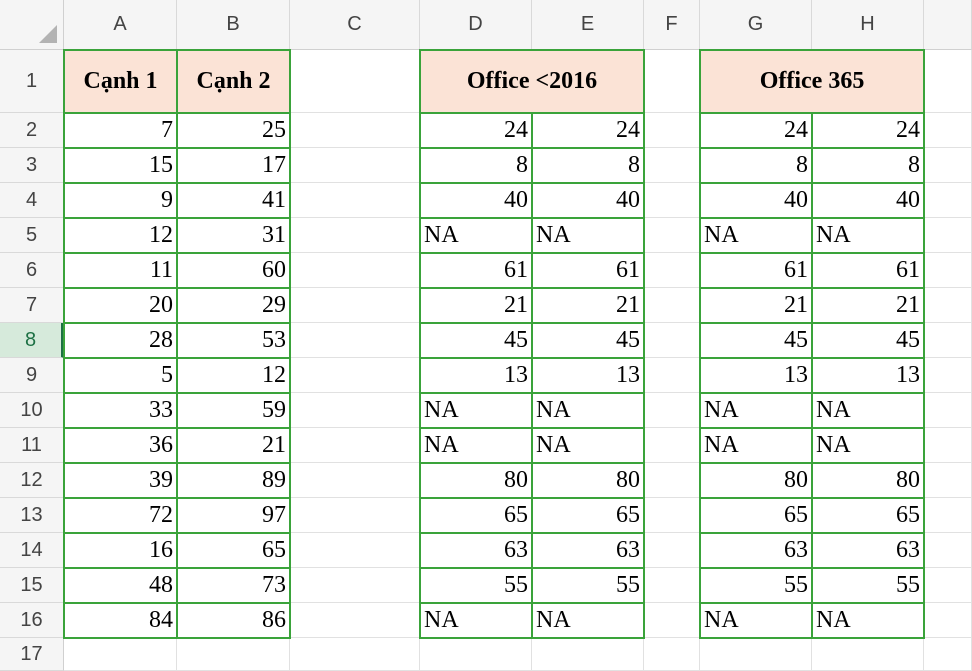  Describe the element at coordinates (161, 480) in the screenshot. I see `cell-a12: 39` at that location.